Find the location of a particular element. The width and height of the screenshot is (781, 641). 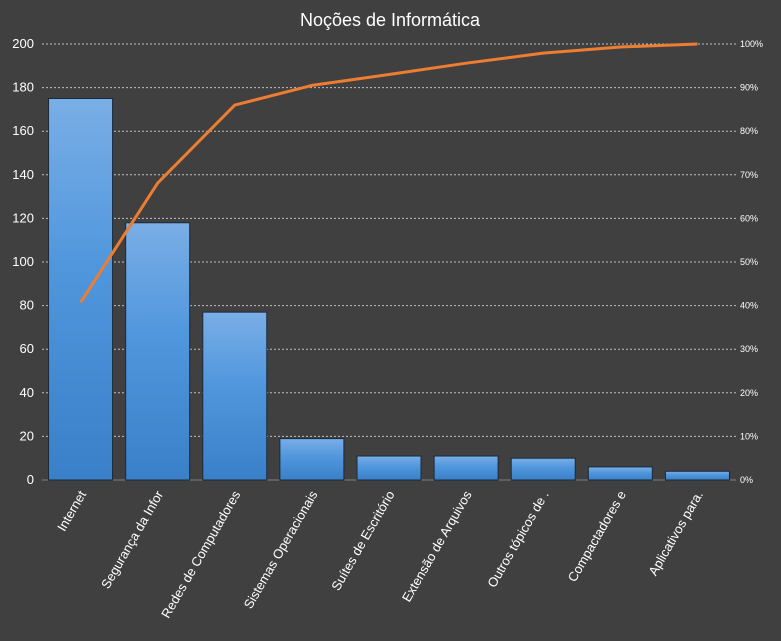

y2-tick-label: 0% is located at coordinates (746, 480).